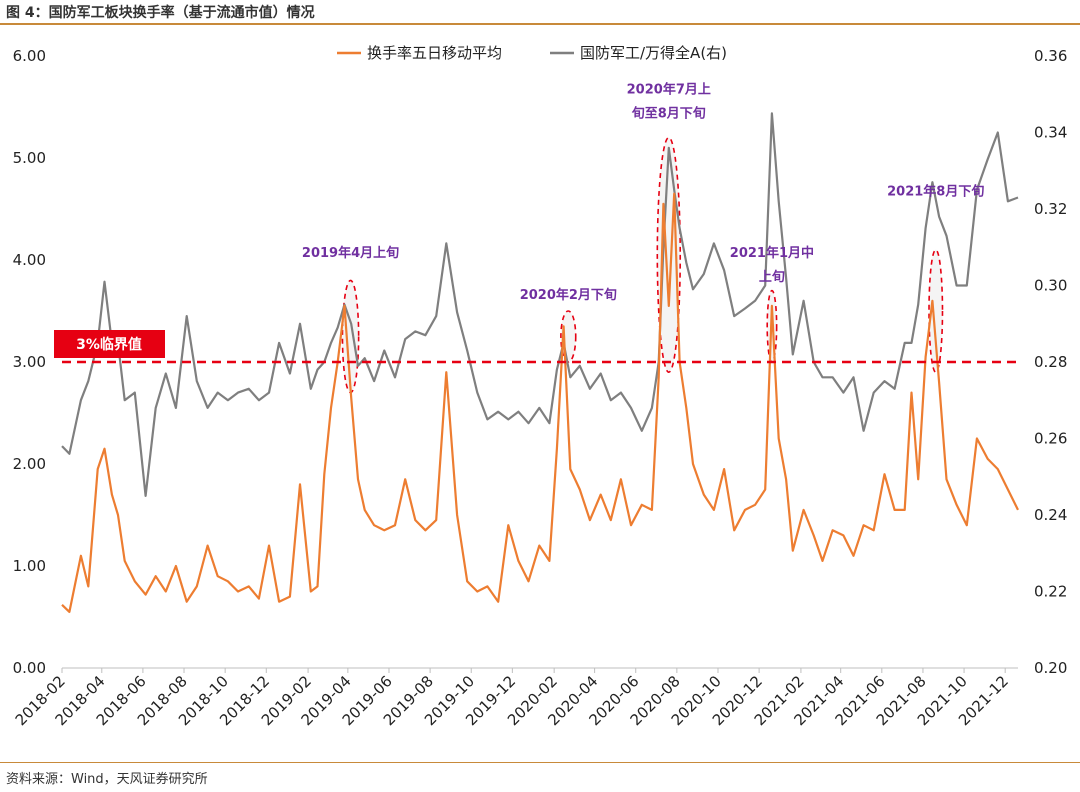  I want to click on annotation-label: 2021年8月下旬, so click(935, 192).